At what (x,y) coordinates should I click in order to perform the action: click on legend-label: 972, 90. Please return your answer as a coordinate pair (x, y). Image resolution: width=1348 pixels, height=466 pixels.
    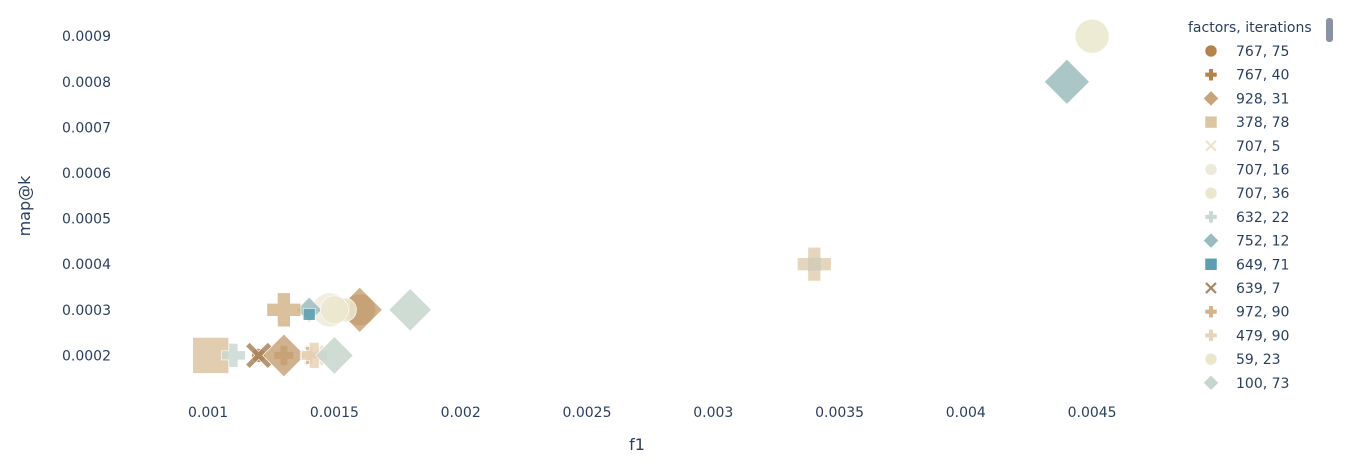
    Looking at the image, I should click on (1262, 313).